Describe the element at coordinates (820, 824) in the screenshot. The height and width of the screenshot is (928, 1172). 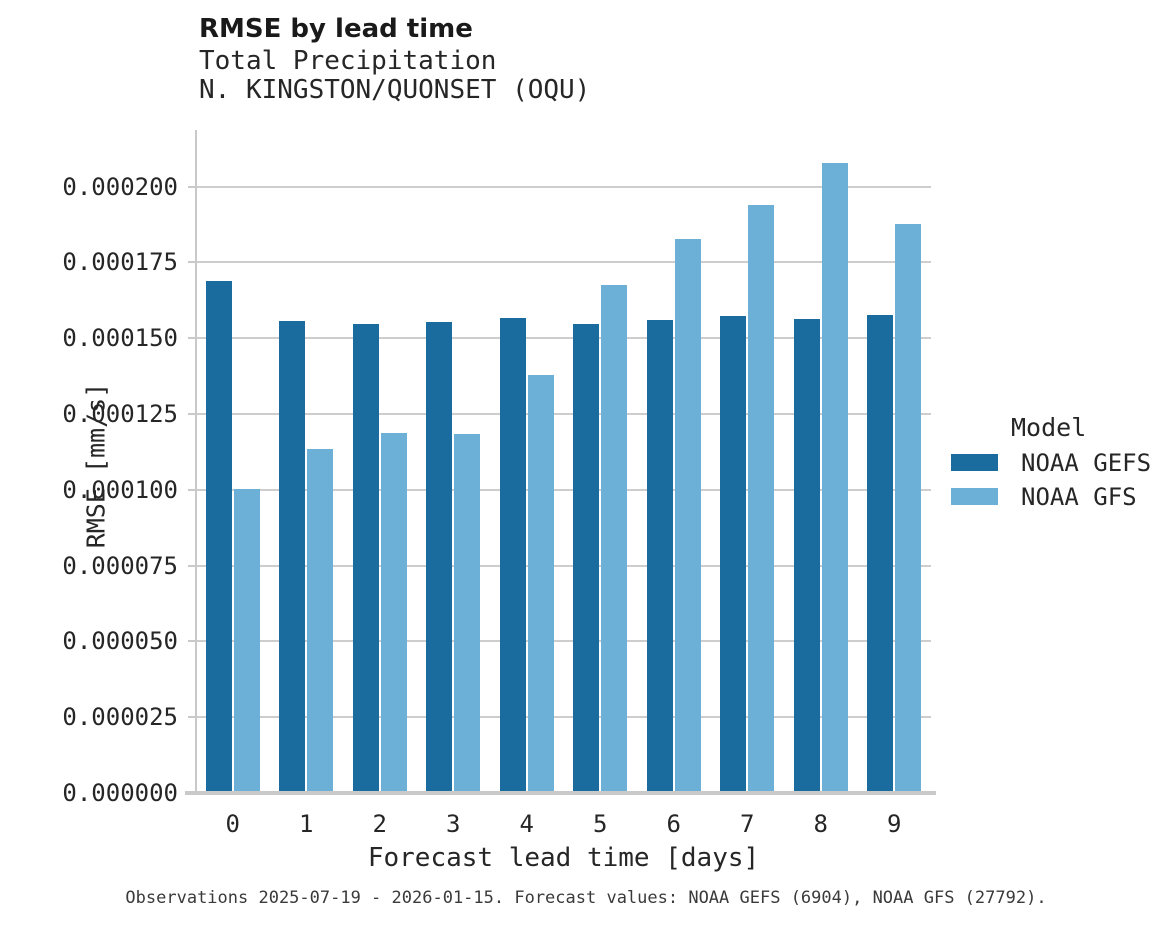
I see `x-tick-label: 8` at that location.